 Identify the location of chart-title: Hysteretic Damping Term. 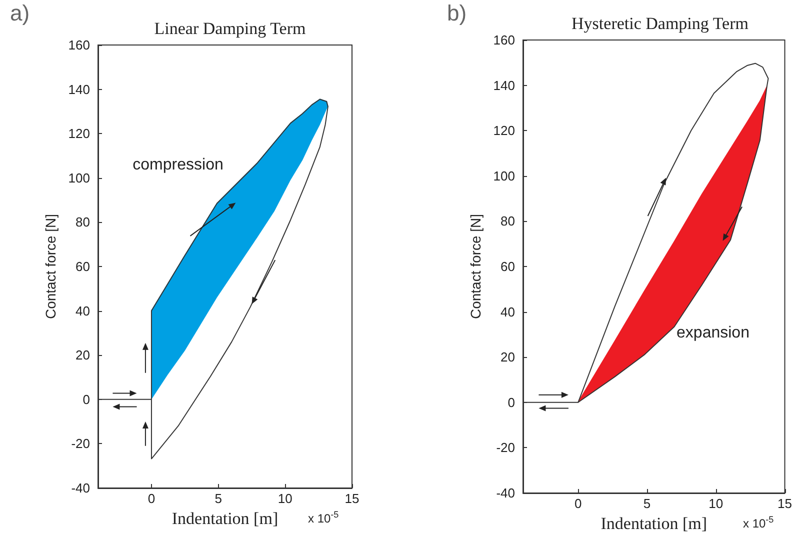
(660, 23).